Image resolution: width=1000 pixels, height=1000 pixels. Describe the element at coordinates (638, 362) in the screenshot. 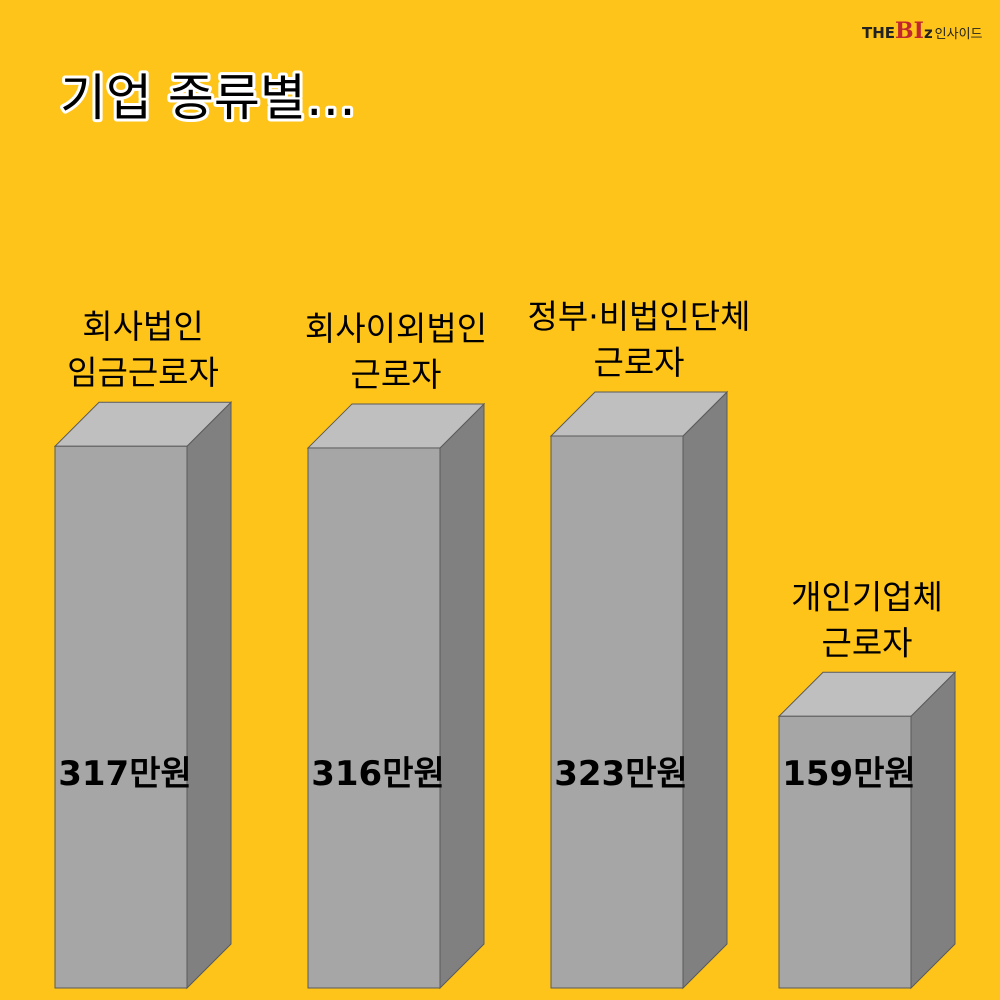

I see `bar-3-category-line-2: 근로자` at that location.